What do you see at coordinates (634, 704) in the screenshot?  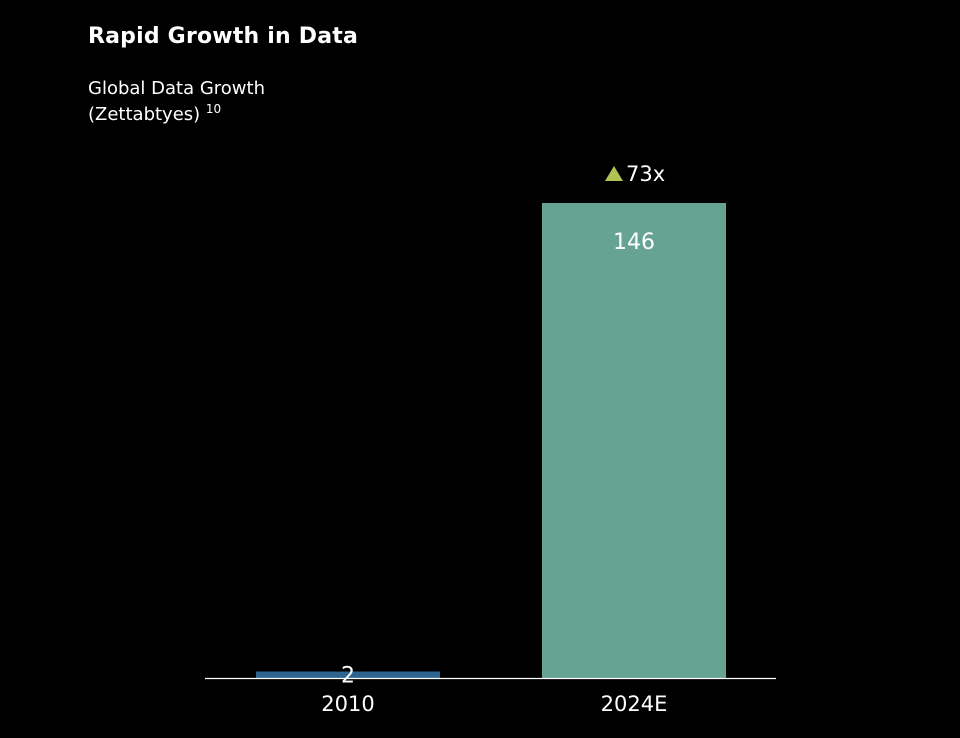 I see `x-tick-label: 2024E` at bounding box center [634, 704].